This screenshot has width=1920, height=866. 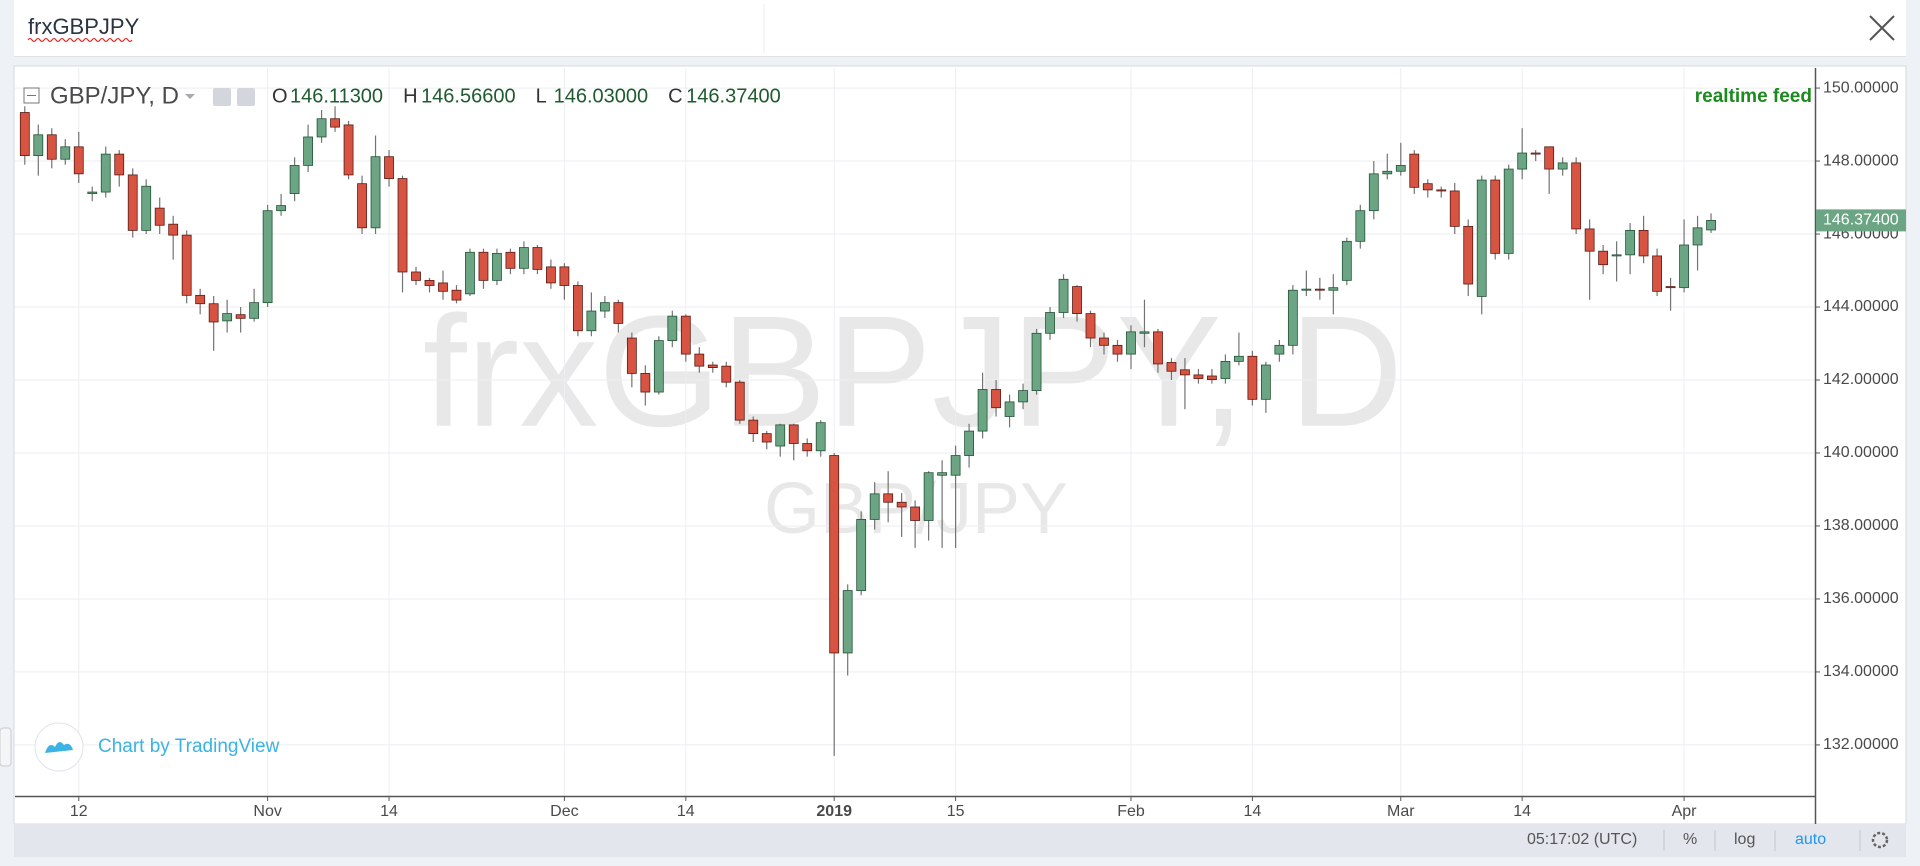 I want to click on search-bar, so click(x=960, y=28).